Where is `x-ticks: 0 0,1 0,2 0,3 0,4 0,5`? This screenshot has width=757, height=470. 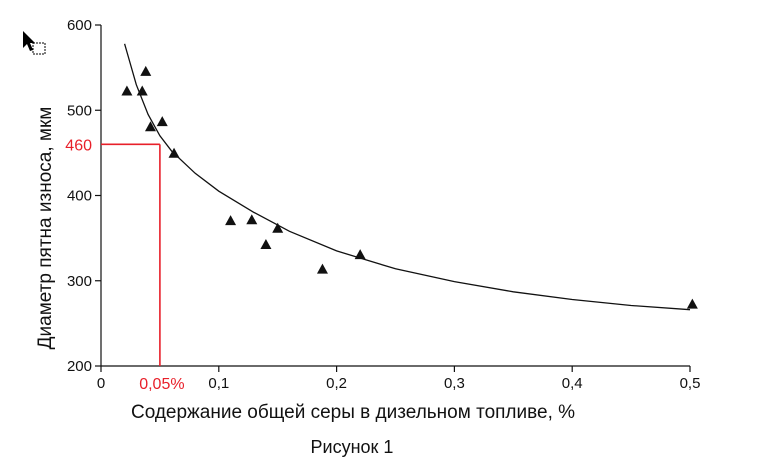
x-ticks: 0 0,1 0,2 0,3 0,4 0,5 is located at coordinates (399, 379).